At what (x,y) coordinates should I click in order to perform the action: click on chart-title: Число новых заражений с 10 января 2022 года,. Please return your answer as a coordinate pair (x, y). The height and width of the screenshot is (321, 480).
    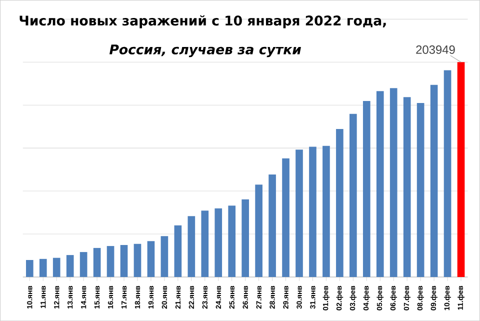
    Looking at the image, I should click on (203, 21).